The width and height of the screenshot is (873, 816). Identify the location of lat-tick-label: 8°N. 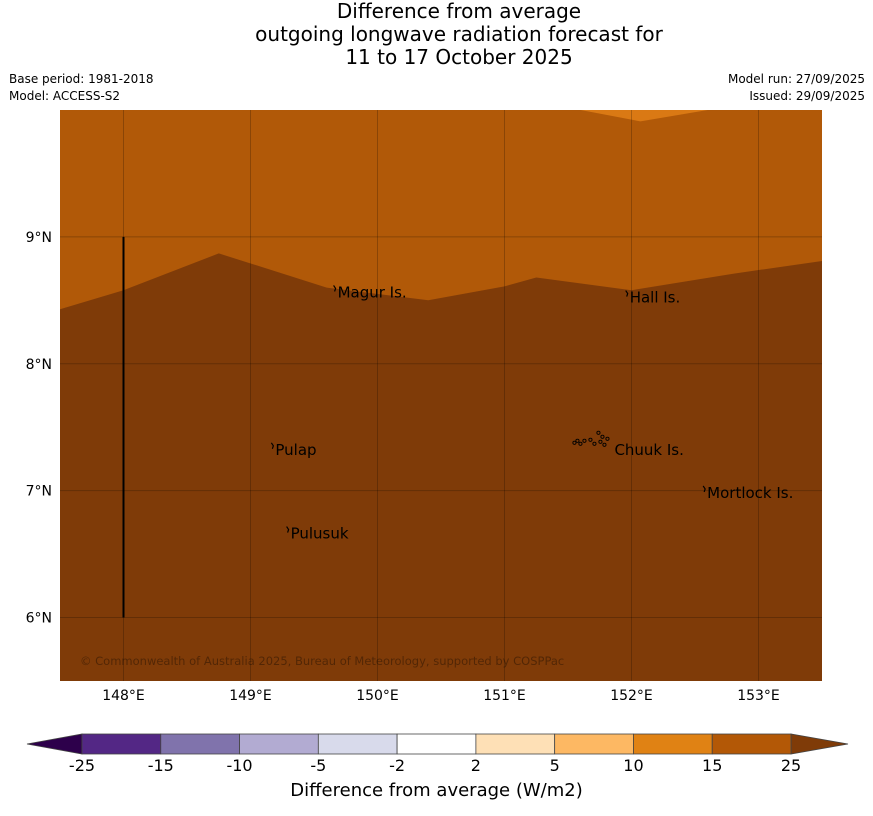
(39, 365).